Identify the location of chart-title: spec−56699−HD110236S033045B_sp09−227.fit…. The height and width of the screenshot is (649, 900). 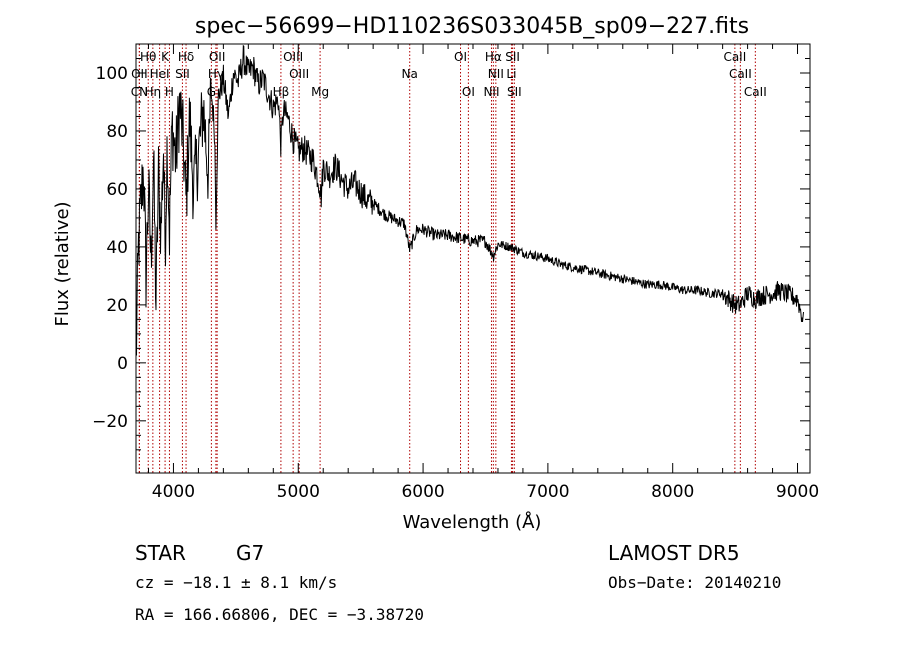
(472, 26).